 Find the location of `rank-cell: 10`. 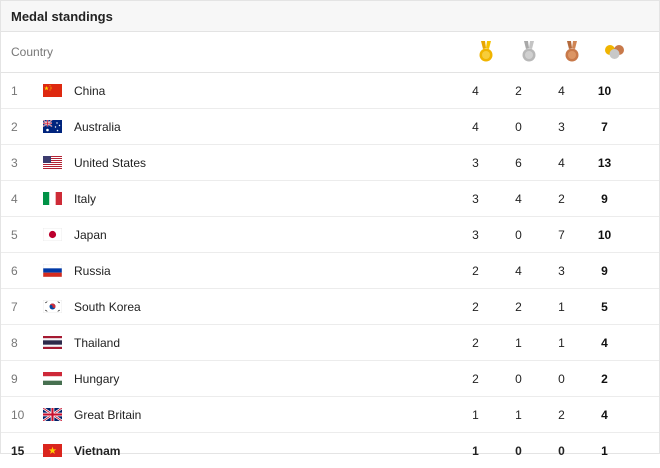

rank-cell: 10 is located at coordinates (18, 414).